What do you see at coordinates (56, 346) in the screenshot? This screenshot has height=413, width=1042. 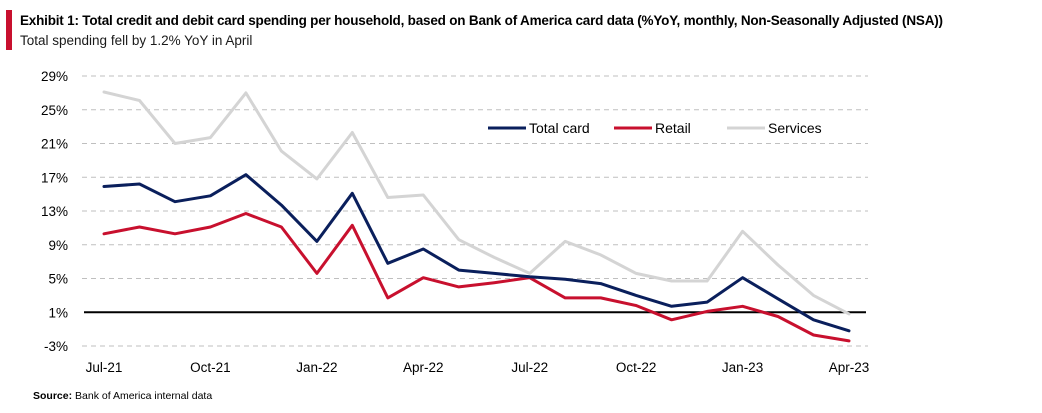 I see `y-tick-label: -3%` at bounding box center [56, 346].